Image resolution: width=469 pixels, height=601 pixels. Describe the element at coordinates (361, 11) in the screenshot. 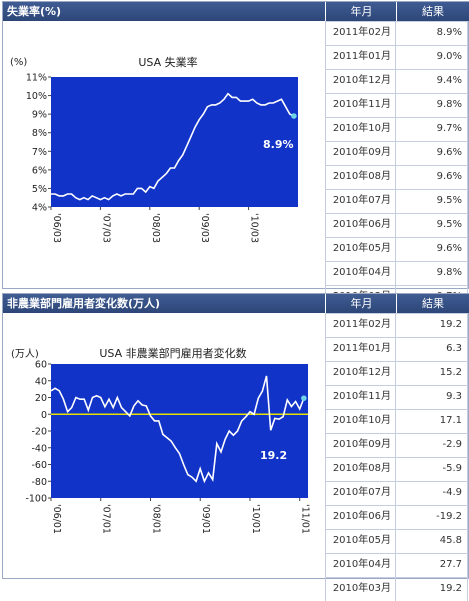

I see `col-month-header: 年月` at that location.